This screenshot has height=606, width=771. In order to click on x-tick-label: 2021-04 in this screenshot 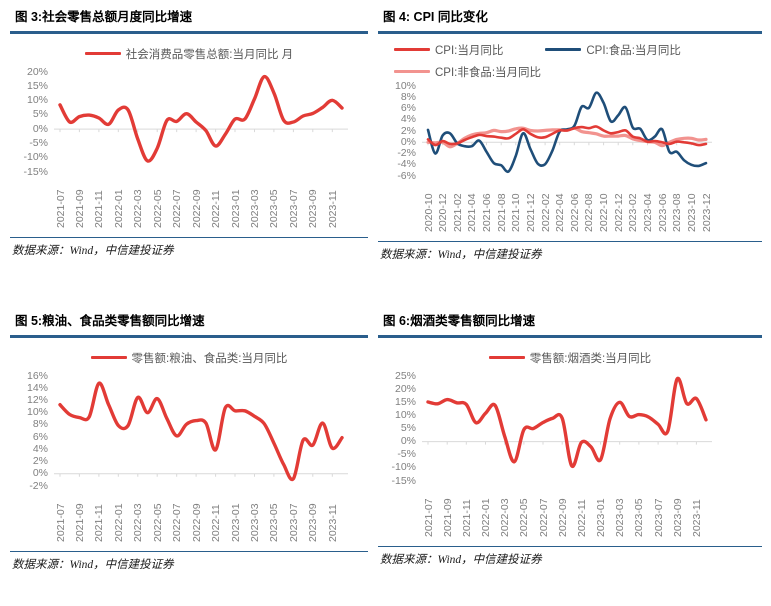, I will do `click(472, 212)`.